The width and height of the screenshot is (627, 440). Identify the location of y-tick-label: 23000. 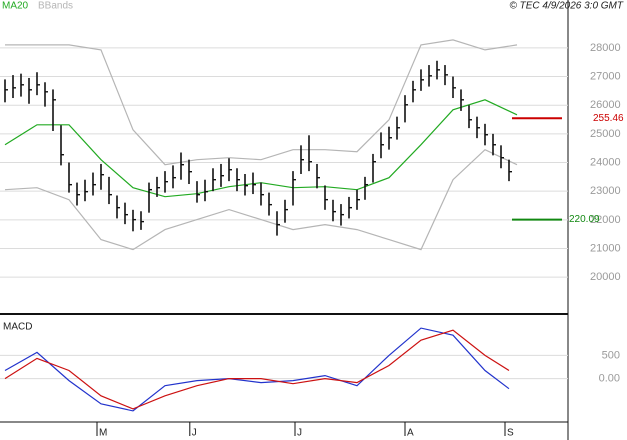
(605, 191).